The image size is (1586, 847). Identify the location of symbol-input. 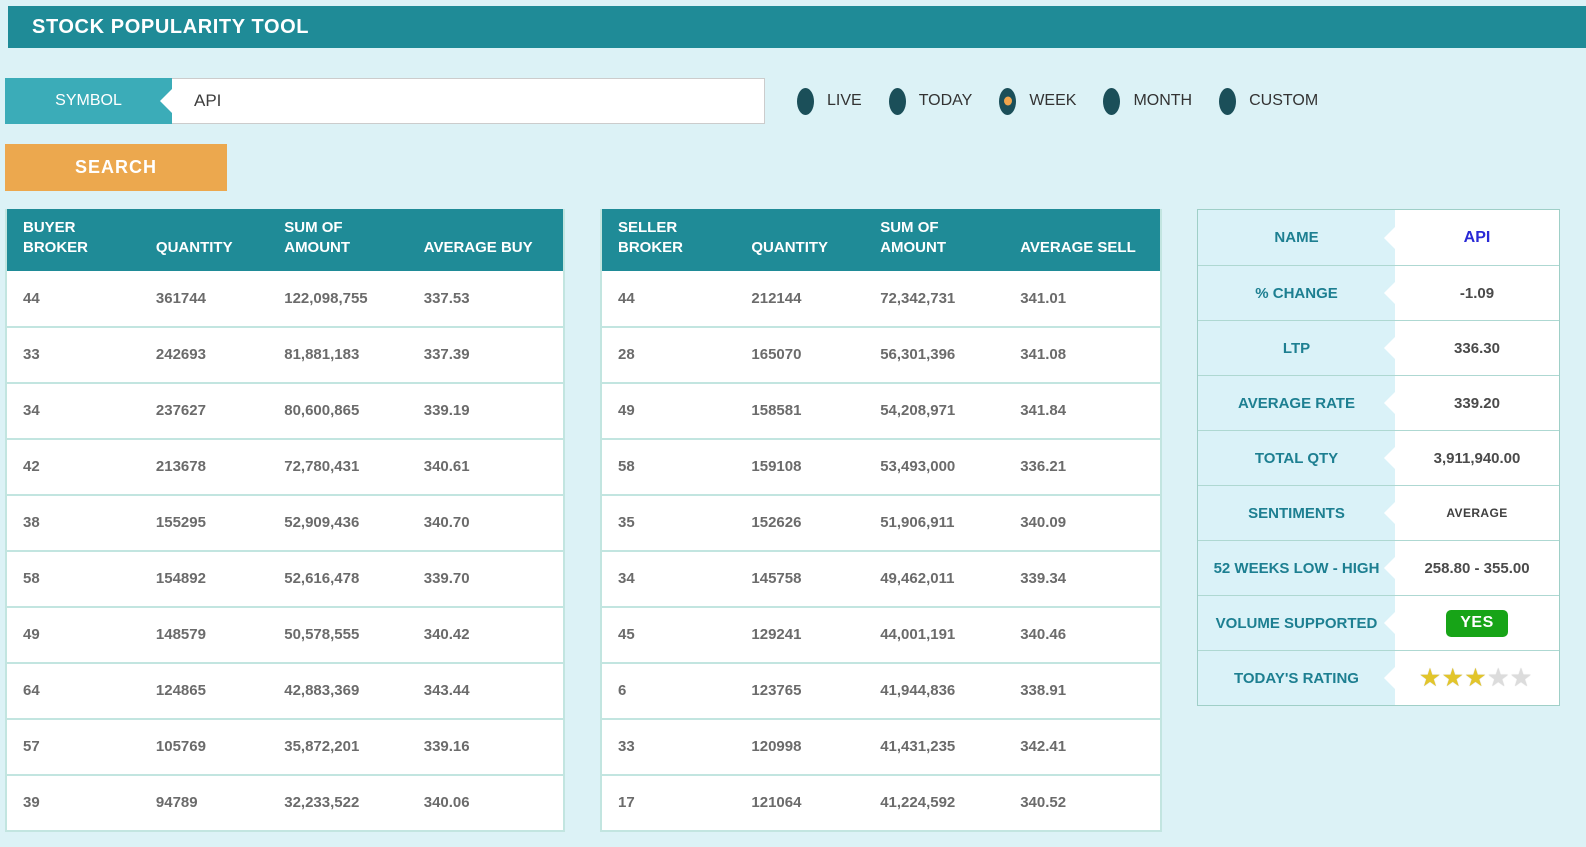
(468, 101).